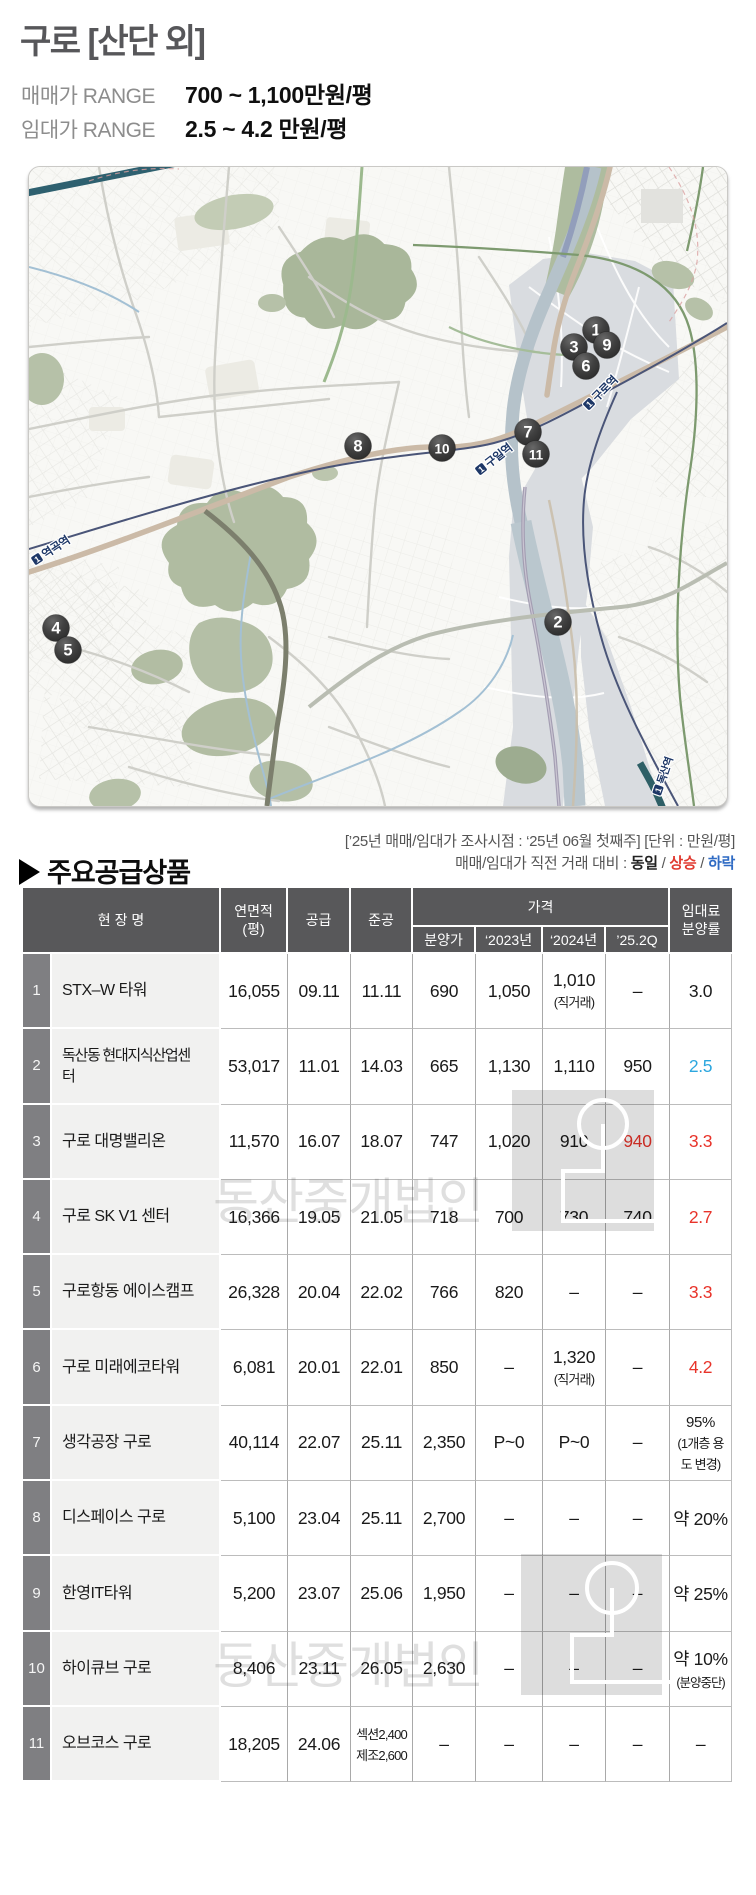  Describe the element at coordinates (557, 622) in the screenshot. I see `svg-text: 2` at that location.